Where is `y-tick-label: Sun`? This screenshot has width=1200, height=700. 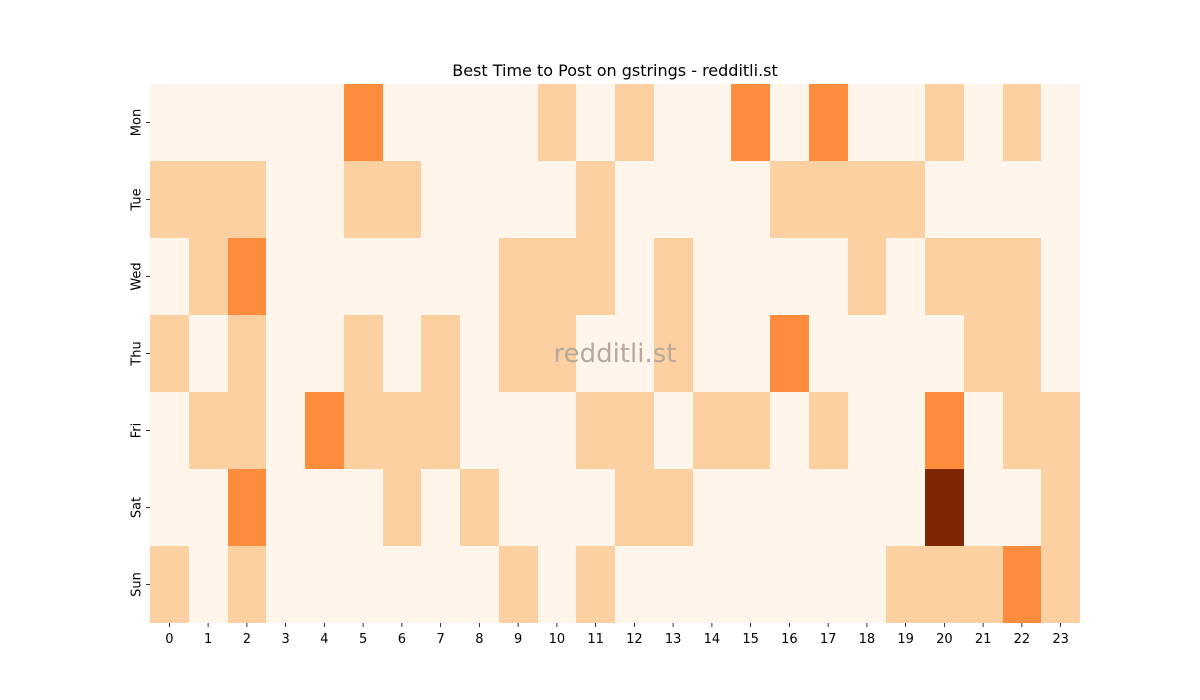
y-tick-label: Sun is located at coordinates (137, 584).